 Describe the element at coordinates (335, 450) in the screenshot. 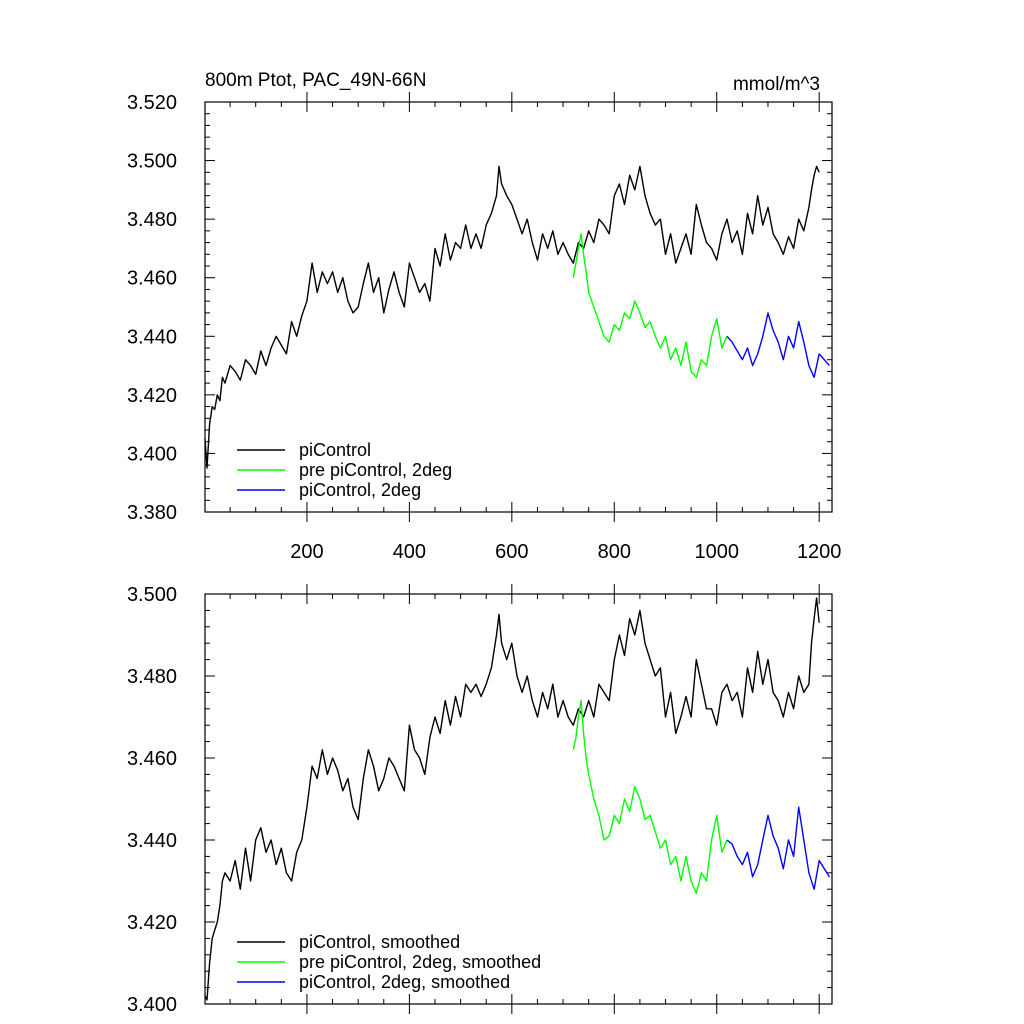

I see `legend-label: piControl` at that location.